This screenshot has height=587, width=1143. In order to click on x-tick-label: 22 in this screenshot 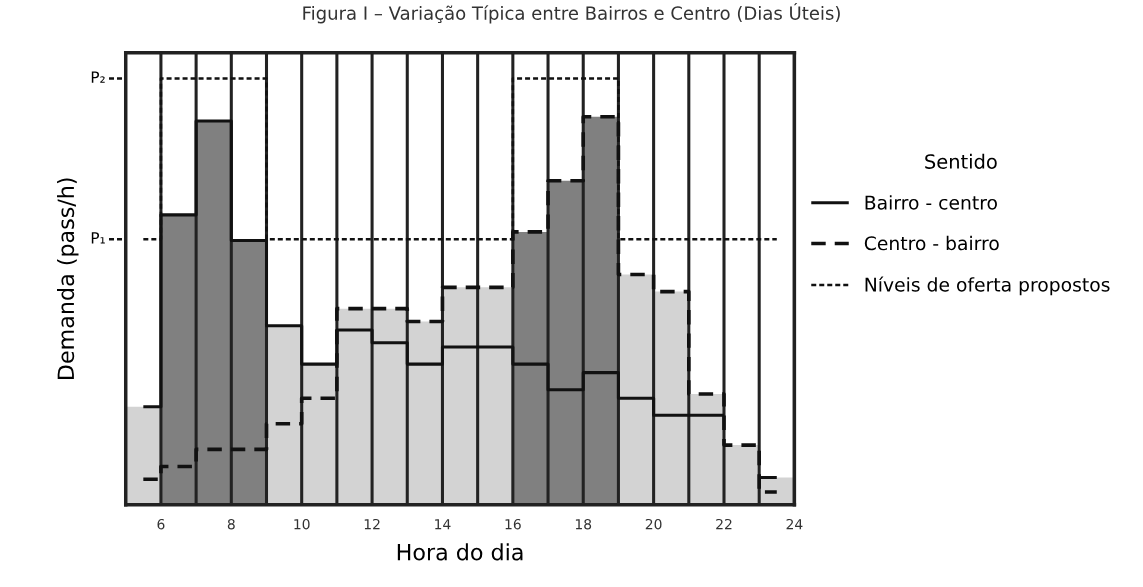, I will do `click(724, 524)`.